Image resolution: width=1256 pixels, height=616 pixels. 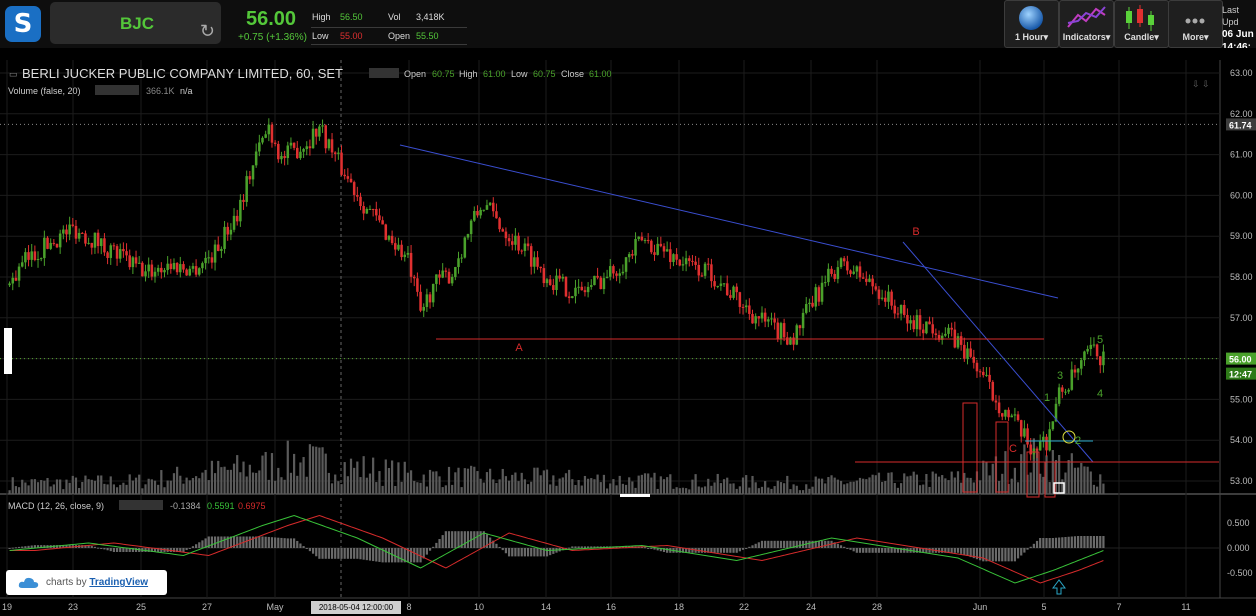 I want to click on indicators-button: Indicators▾, so click(x=1086, y=24).